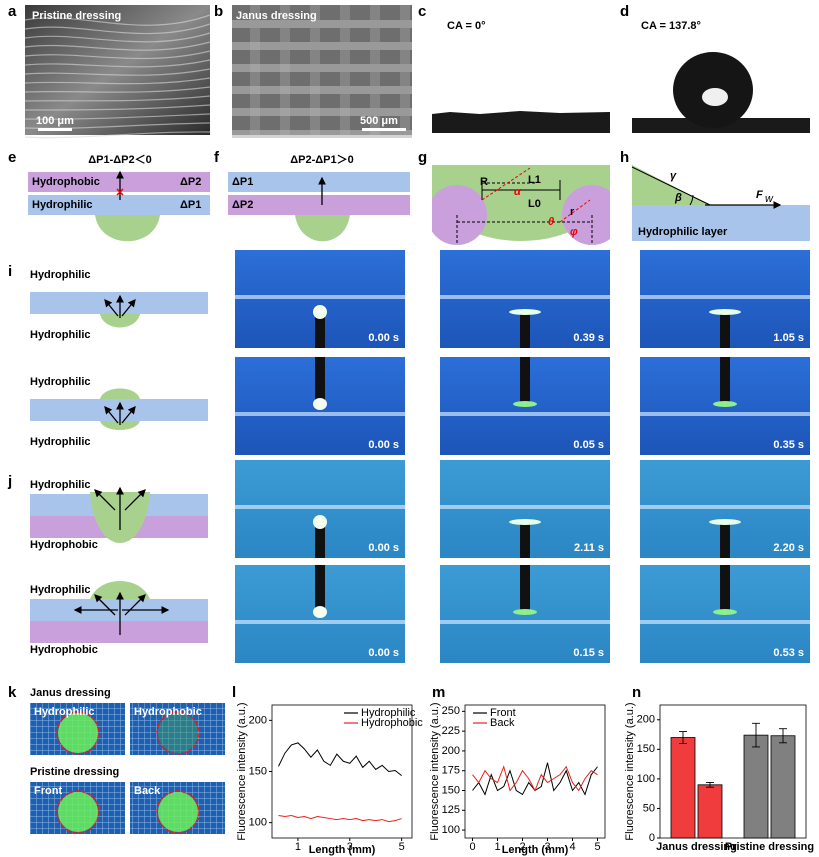  Describe the element at coordinates (217, 157) in the screenshot. I see `panel-label: f` at that location.